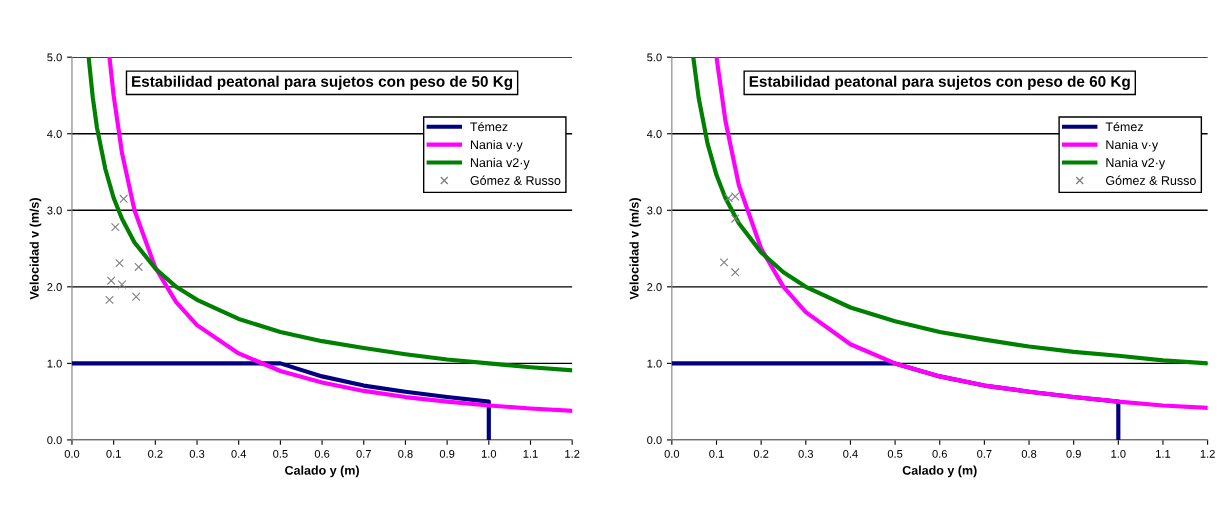 This screenshot has height=520, width=1226. What do you see at coordinates (322, 82) in the screenshot?
I see `text: Estabilidad peatonal para sujetos con peso de 50 Kg` at bounding box center [322, 82].